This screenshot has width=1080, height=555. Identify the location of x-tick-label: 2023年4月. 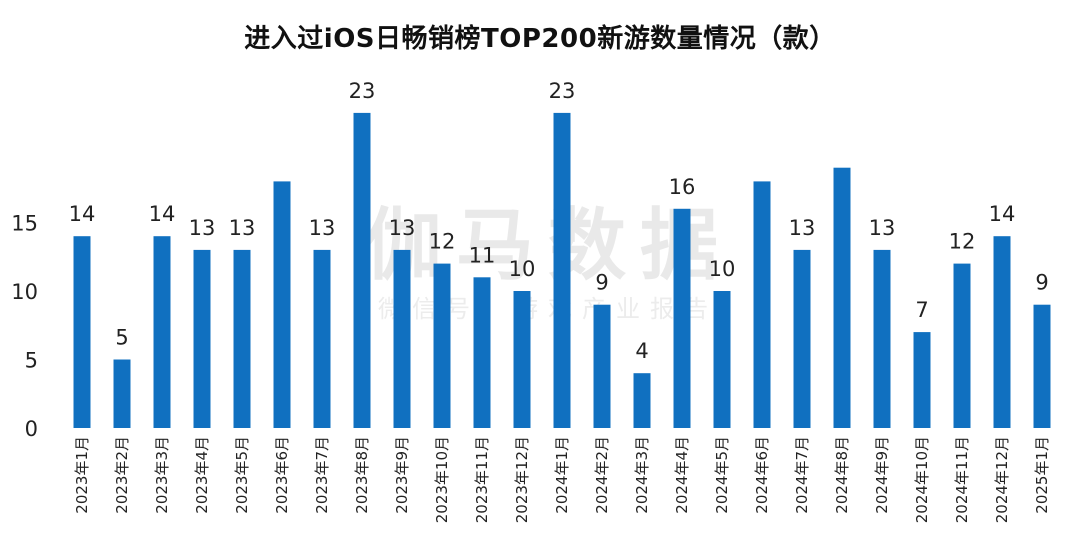
(202, 475).